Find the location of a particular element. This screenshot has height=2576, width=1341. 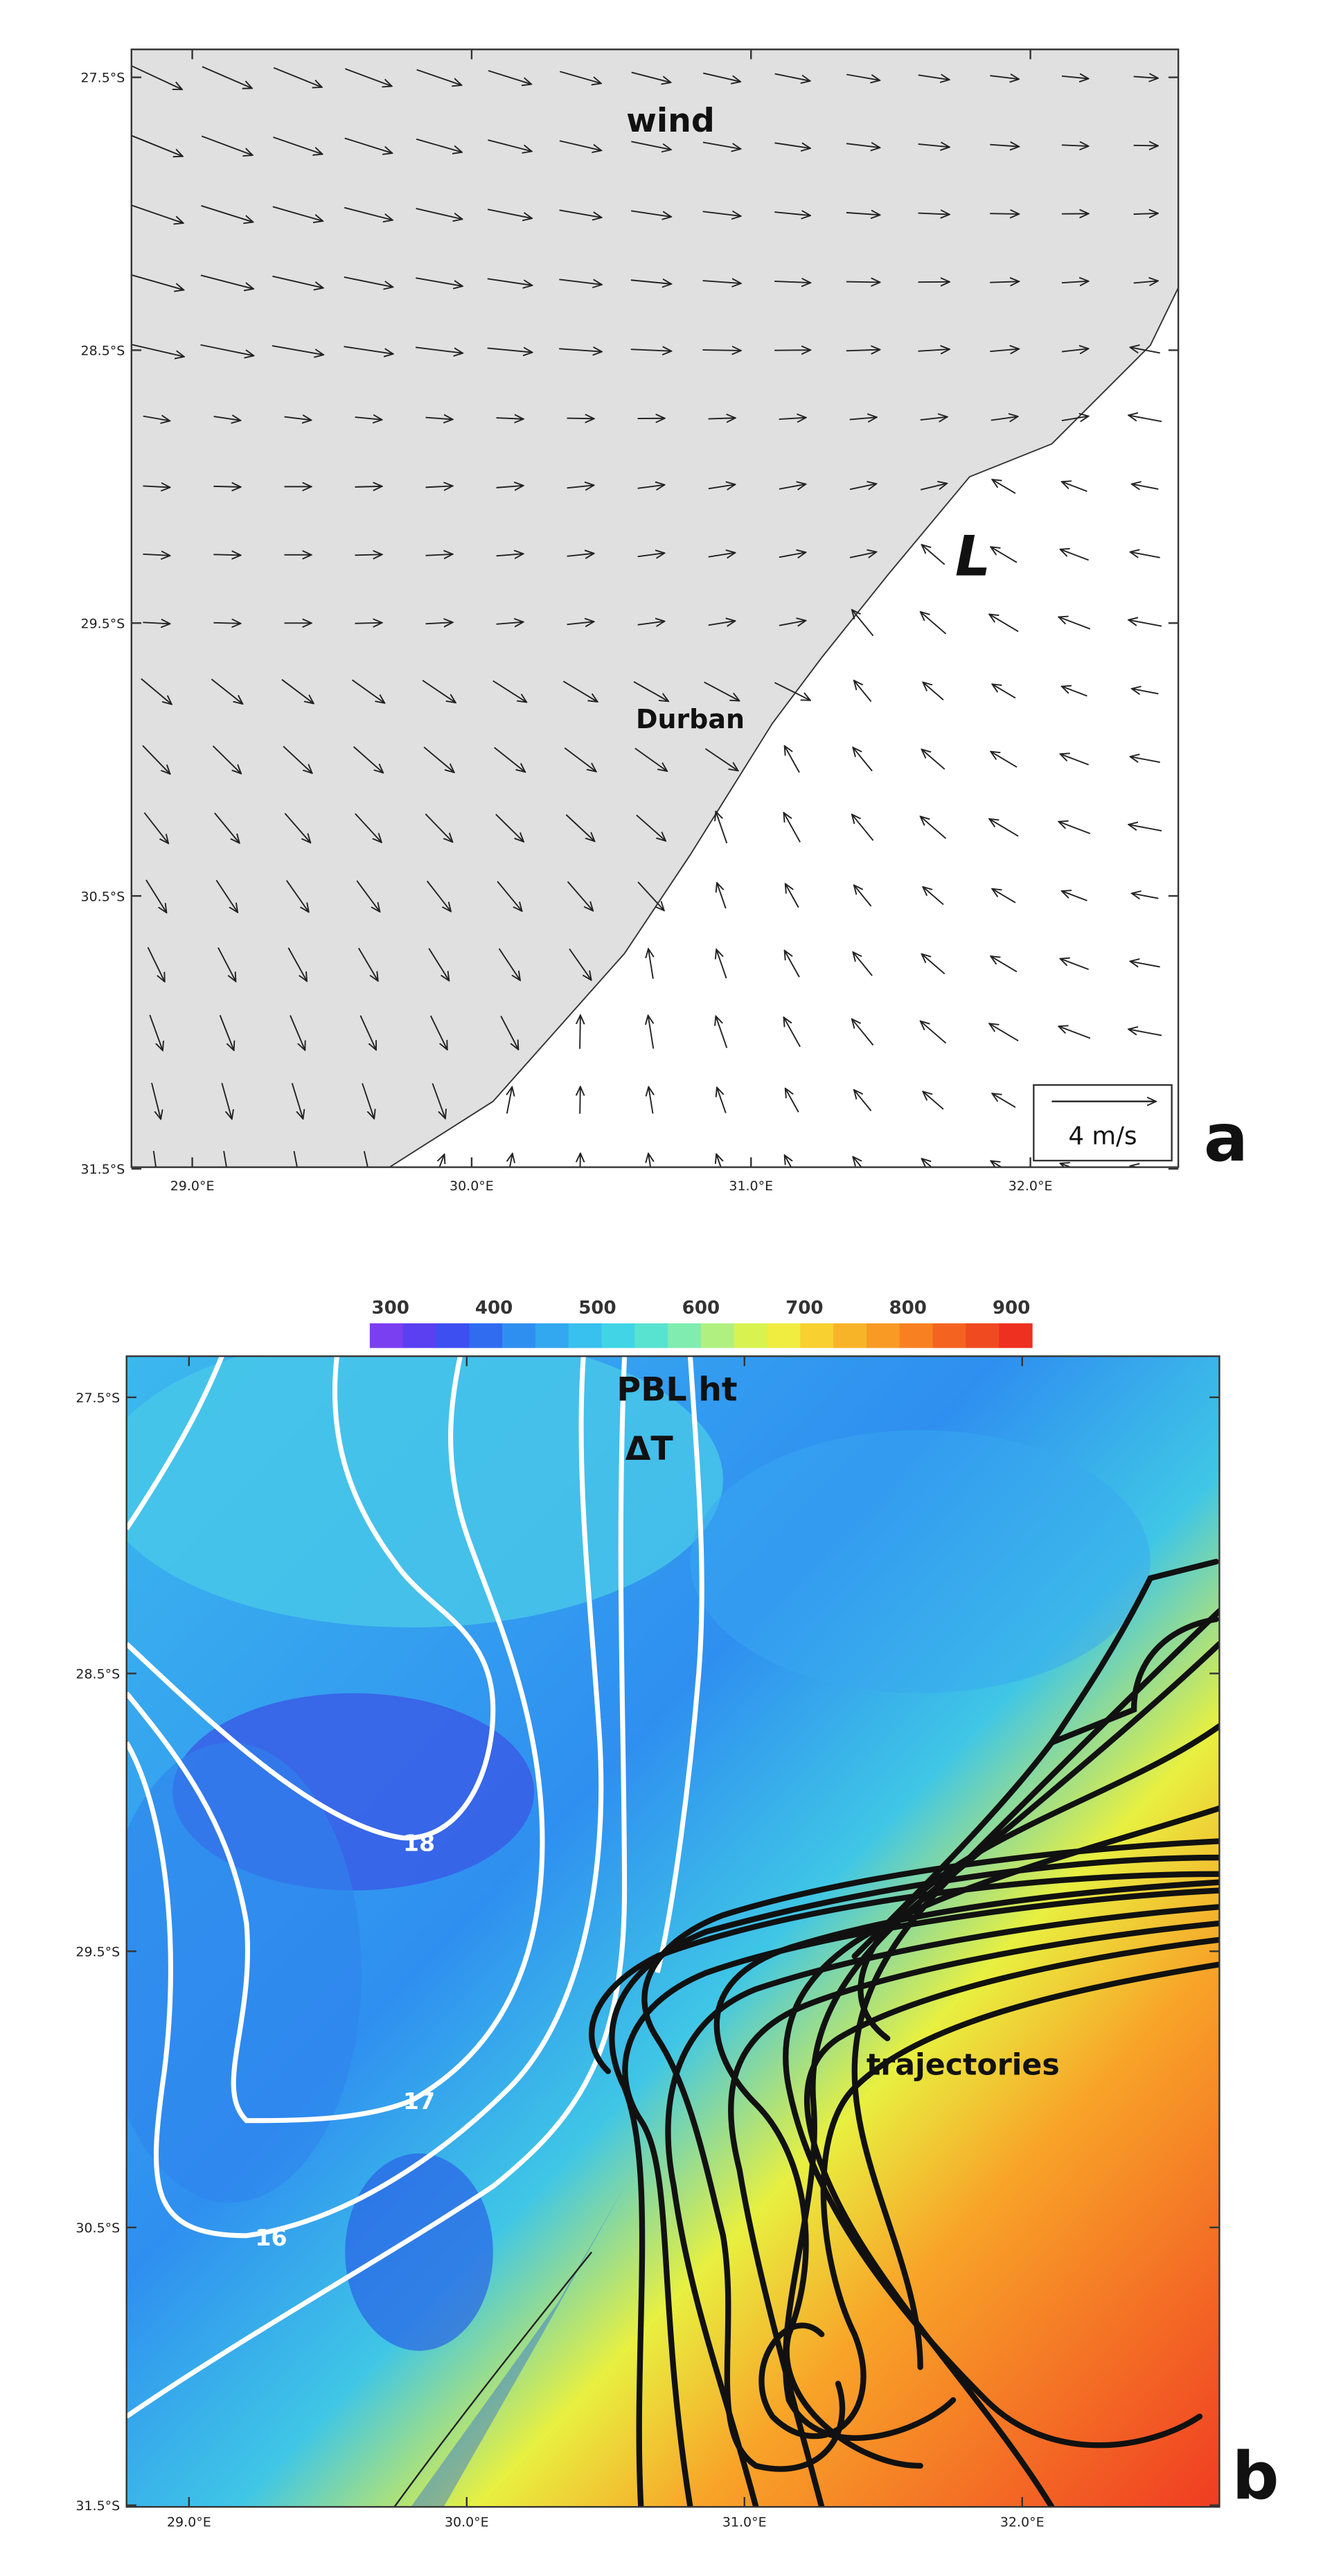

x-tick-label: 30.0°E is located at coordinates (472, 1186).